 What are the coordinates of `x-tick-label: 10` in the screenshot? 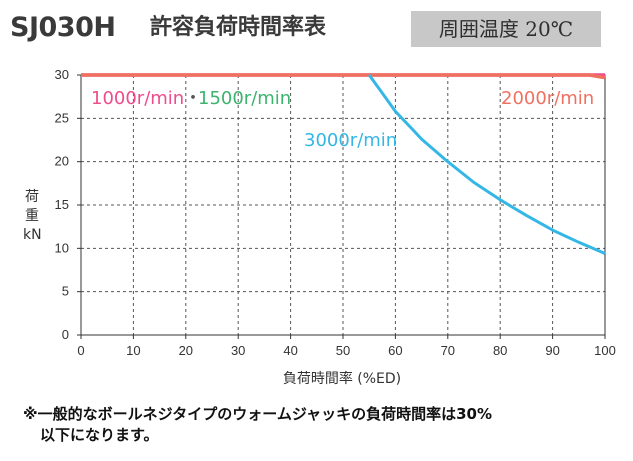 It's located at (133, 350).